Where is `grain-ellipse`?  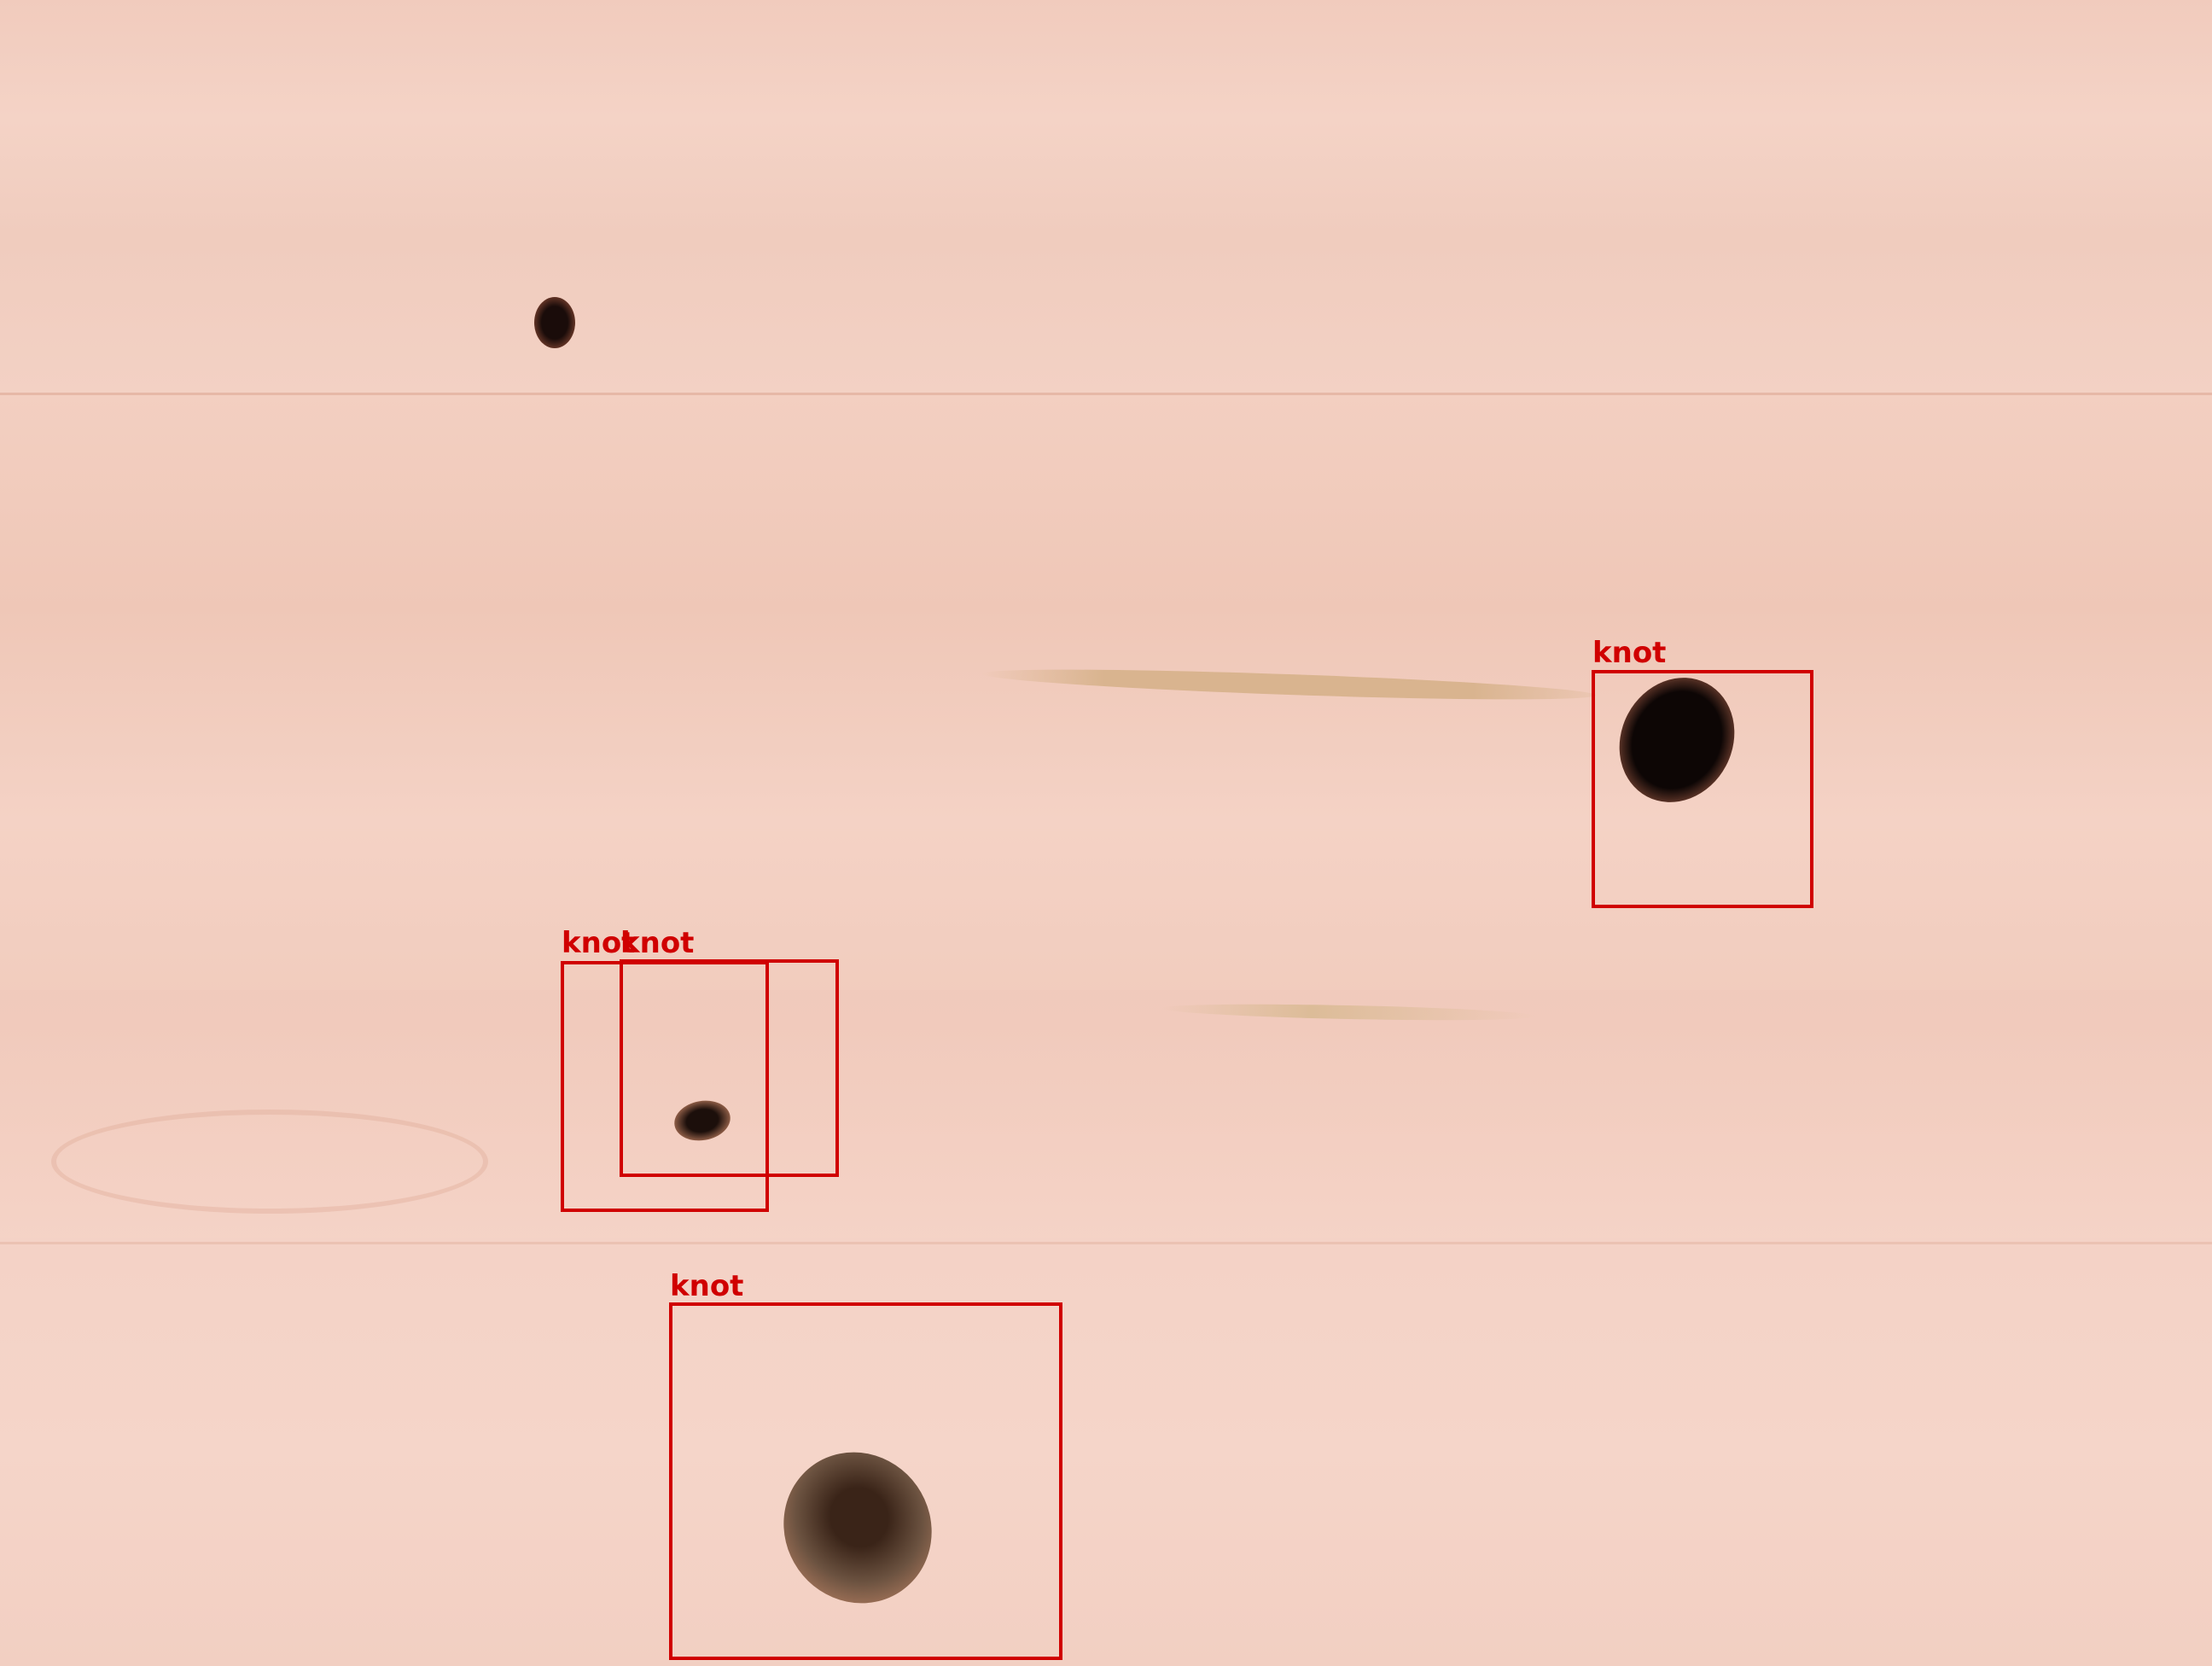
grain-ellipse is located at coordinates (269, 1162).